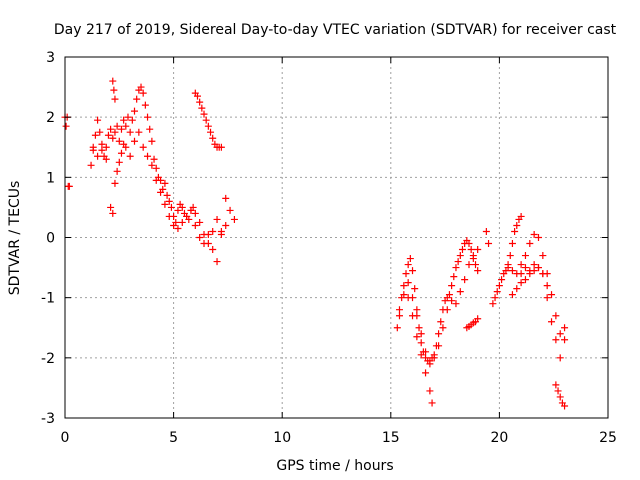 The width and height of the screenshot is (640, 480). What do you see at coordinates (391, 438) in the screenshot?
I see `x-tick-label: 15` at bounding box center [391, 438].